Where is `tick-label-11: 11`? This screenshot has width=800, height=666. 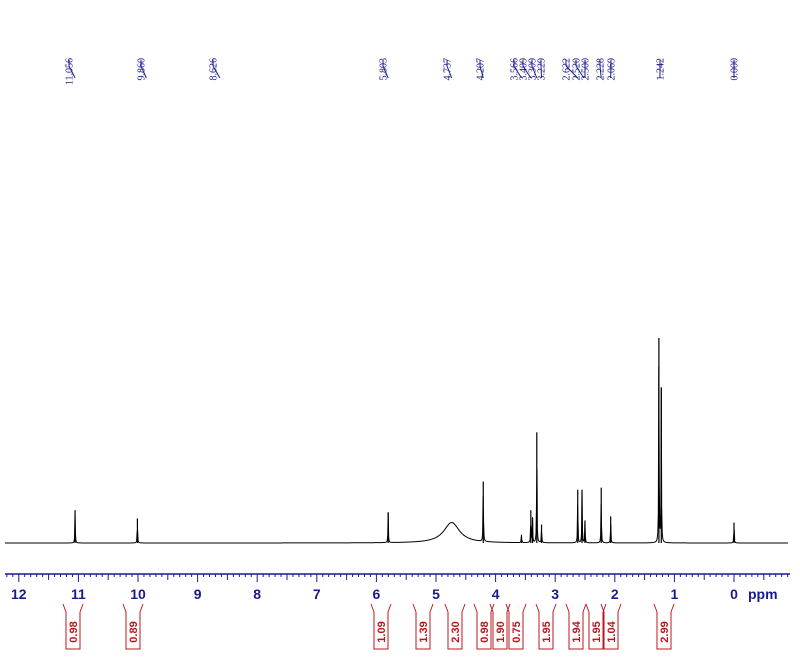
tick-label-11: 11 is located at coordinates (78, 594).